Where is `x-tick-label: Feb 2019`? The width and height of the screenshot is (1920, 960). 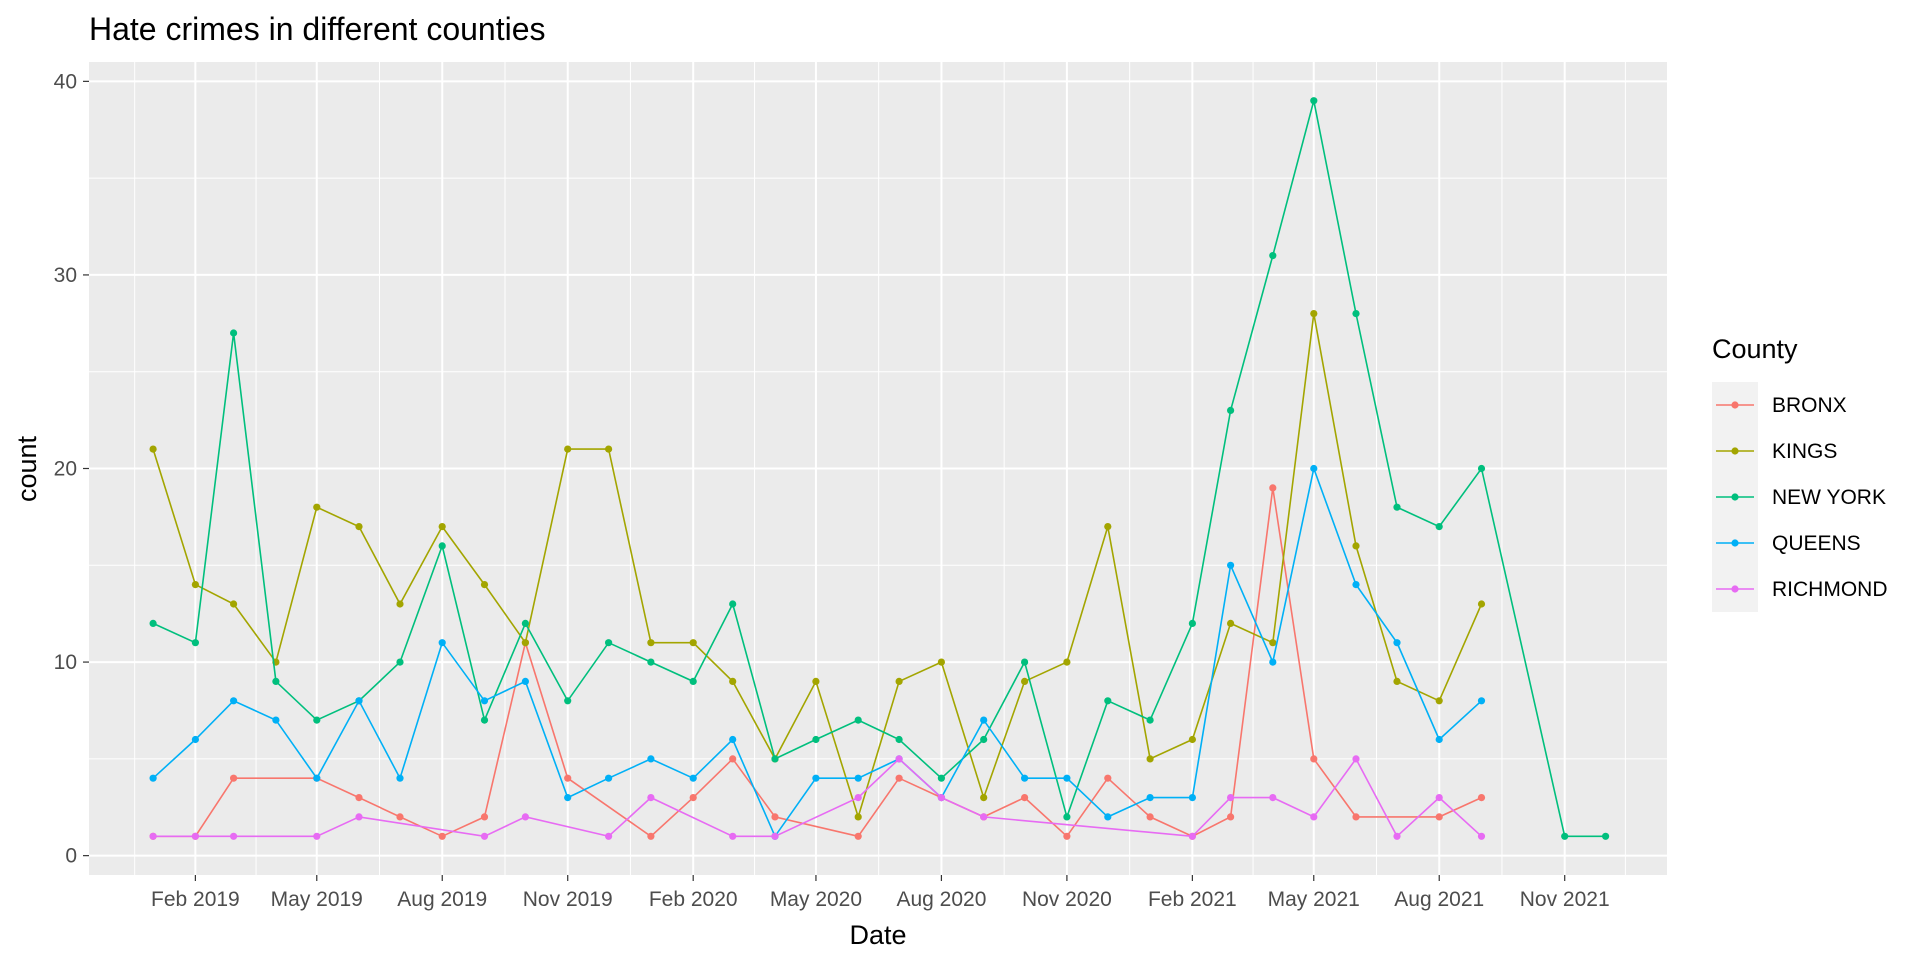 x-tick-label: Feb 2019 is located at coordinates (195, 899).